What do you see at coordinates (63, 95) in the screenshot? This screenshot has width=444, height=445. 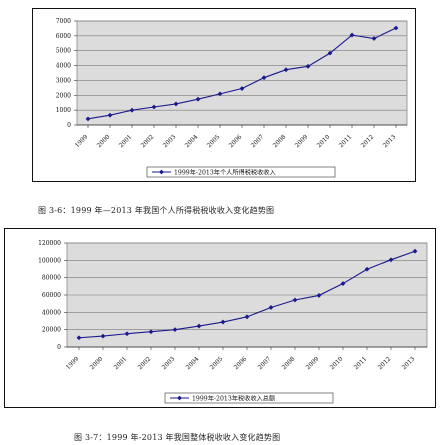 I see `y-tick-label: 2000` at bounding box center [63, 95].